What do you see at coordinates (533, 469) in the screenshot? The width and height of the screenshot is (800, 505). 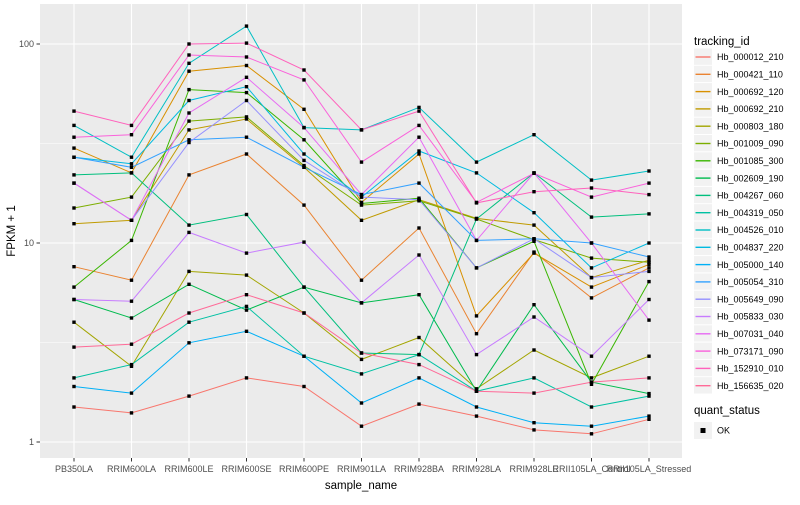 I see `x-tick-label: RRIM928LE` at bounding box center [533, 469].